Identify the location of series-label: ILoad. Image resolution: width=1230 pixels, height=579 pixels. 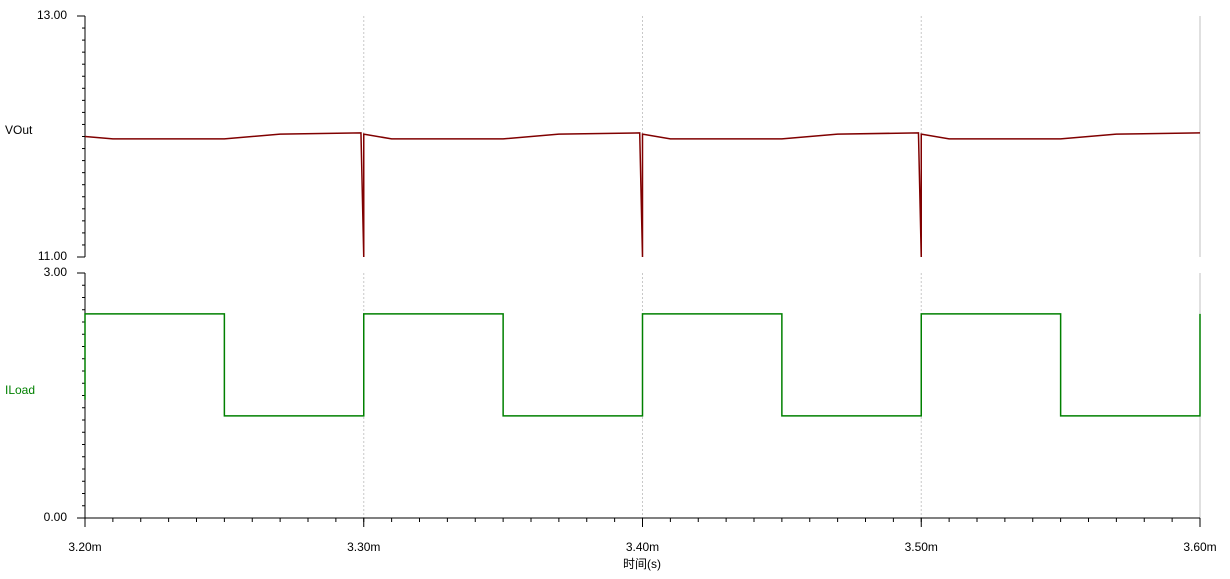
(20, 390).